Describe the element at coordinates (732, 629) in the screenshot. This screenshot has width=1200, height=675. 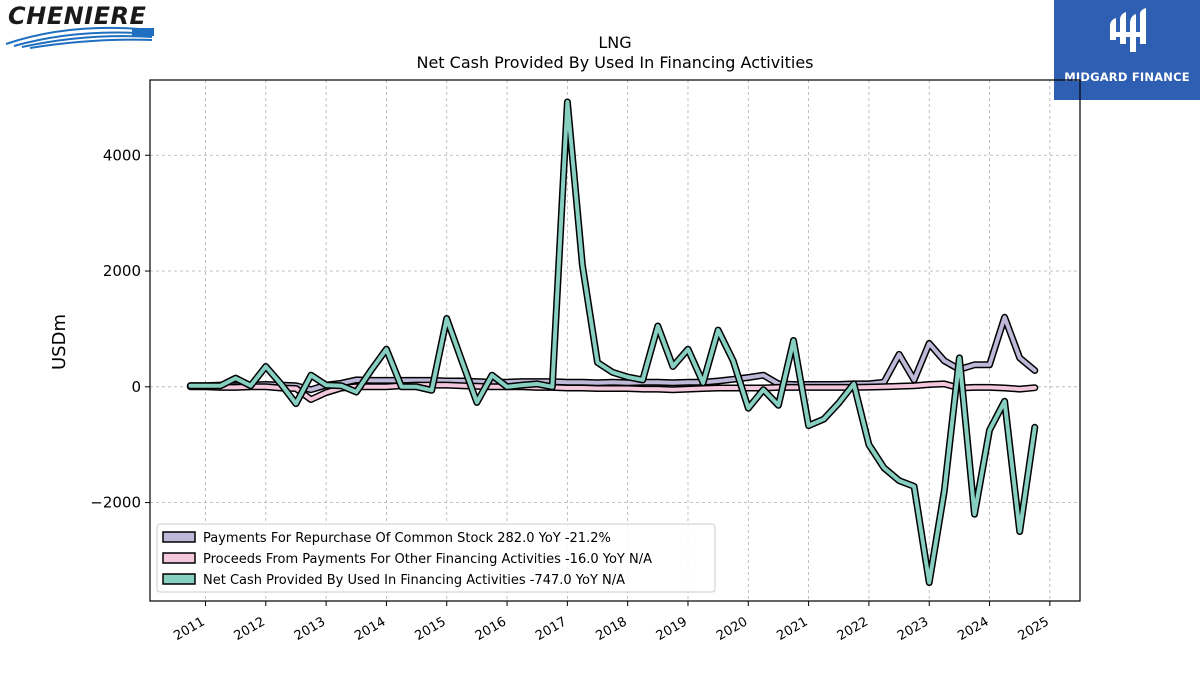
I see `x-tick-label: 2020` at that location.